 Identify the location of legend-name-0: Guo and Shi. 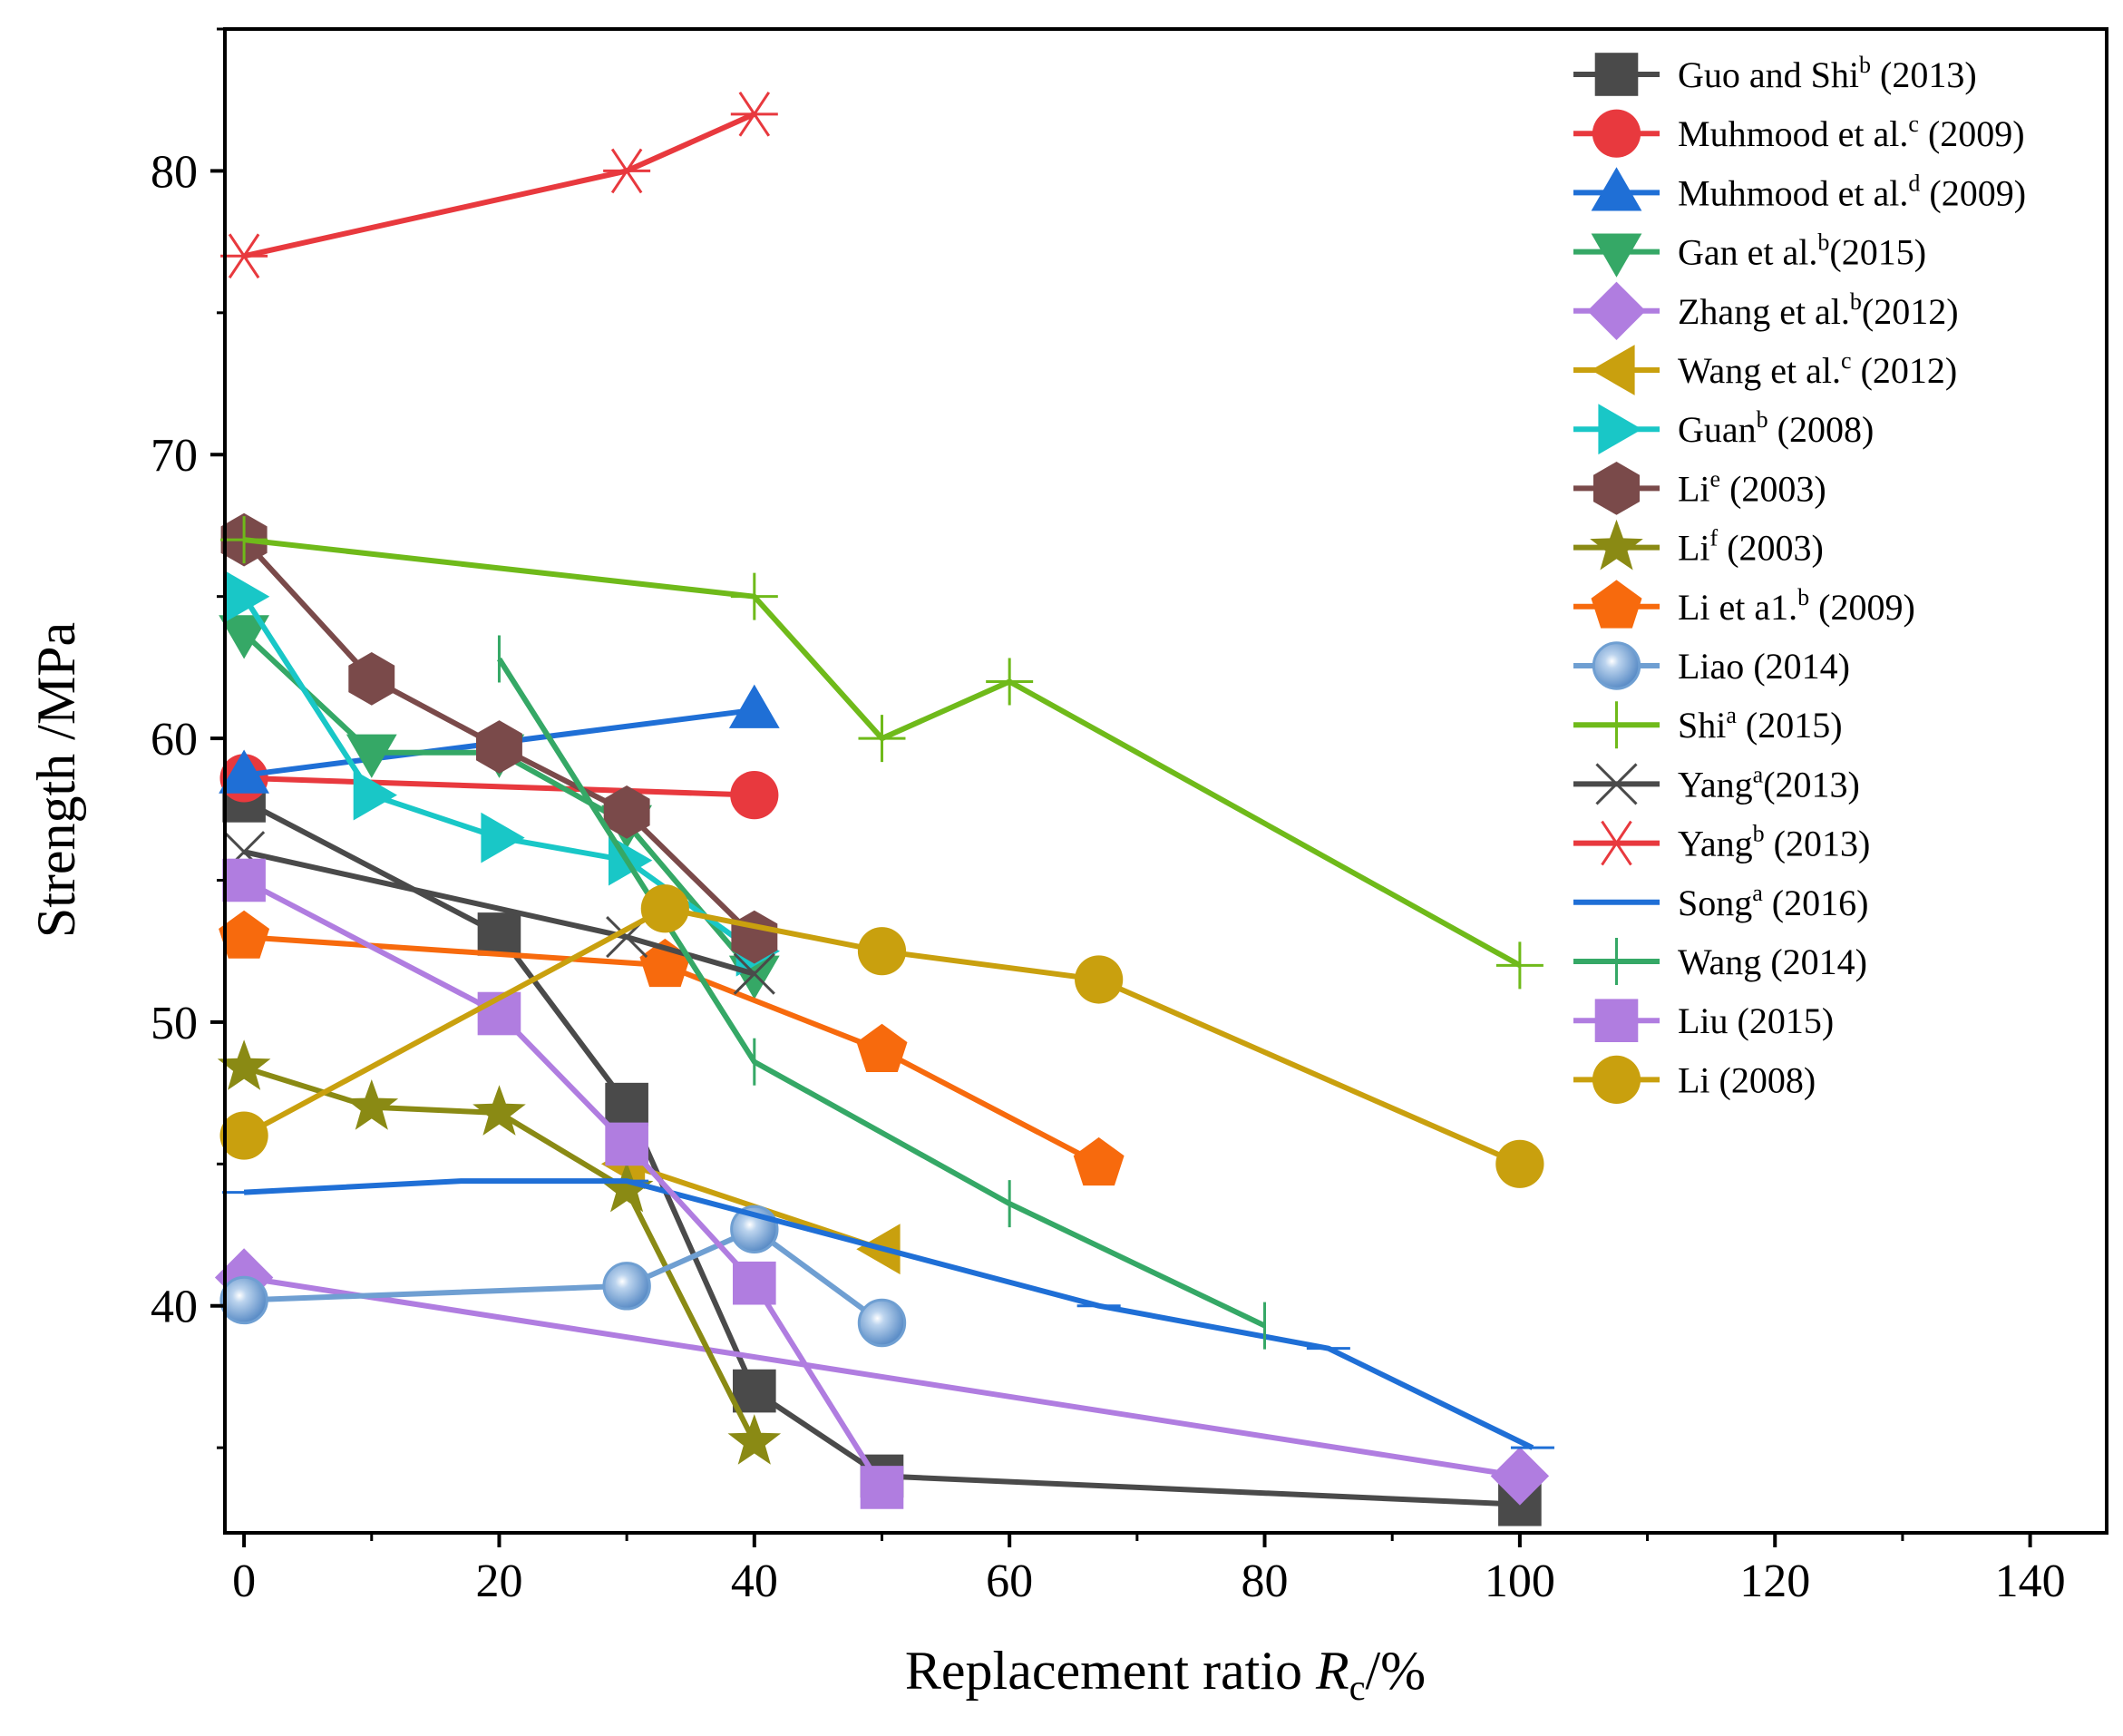
(1768, 74).